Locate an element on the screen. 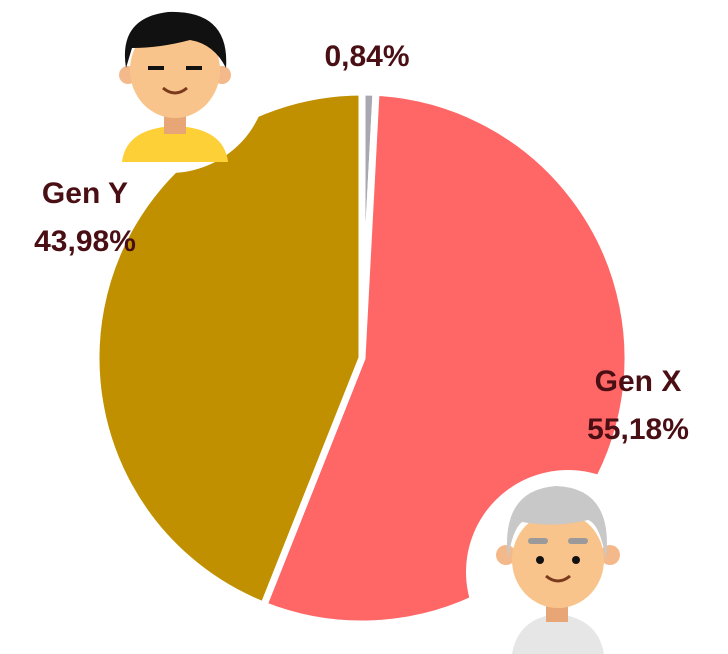 The width and height of the screenshot is (728, 654). value-label: 0,84% is located at coordinates (366, 56).